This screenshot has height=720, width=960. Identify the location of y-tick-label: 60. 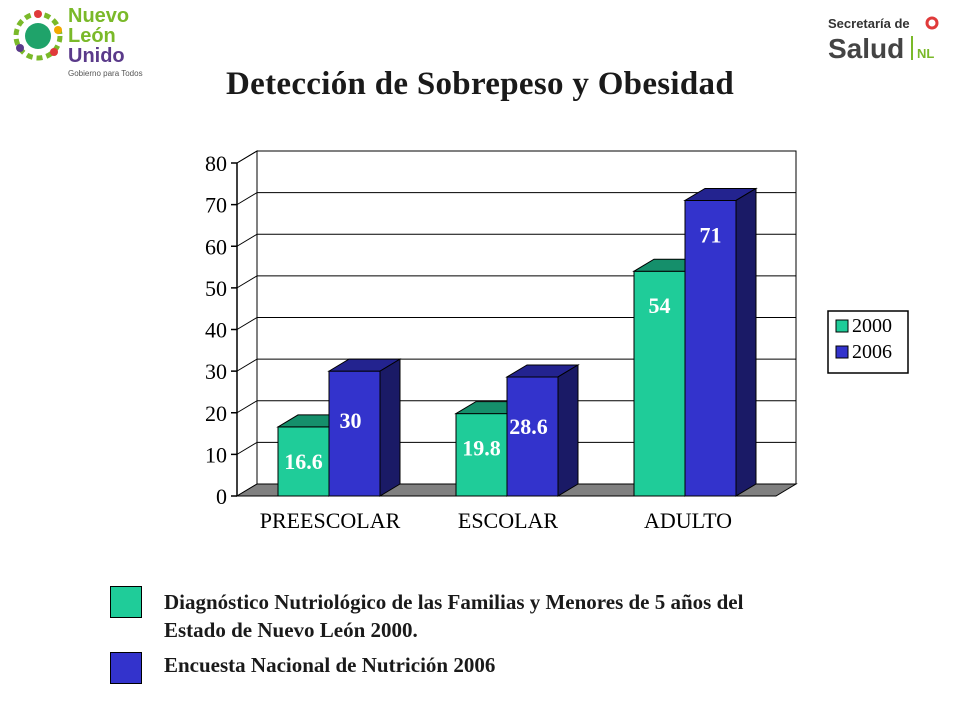
(216, 246).